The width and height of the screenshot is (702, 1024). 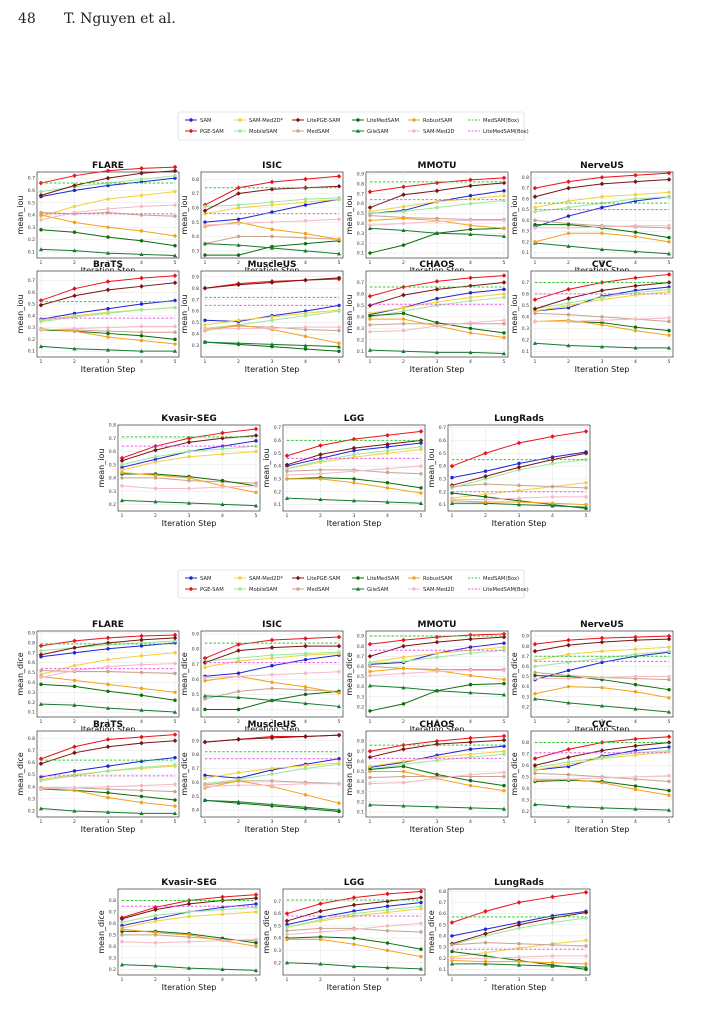 I want to click on running-author: T. Nguyen et al., so click(x=120, y=19).